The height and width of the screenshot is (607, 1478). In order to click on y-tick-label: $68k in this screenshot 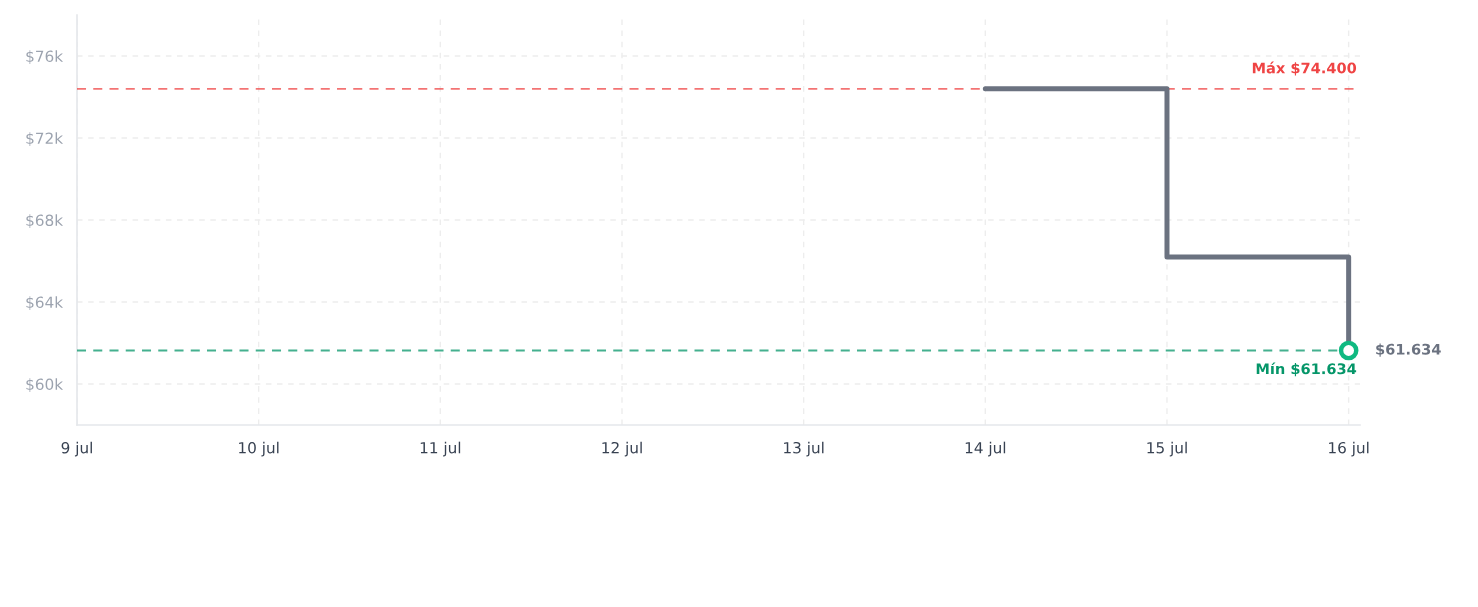, I will do `click(45, 221)`.